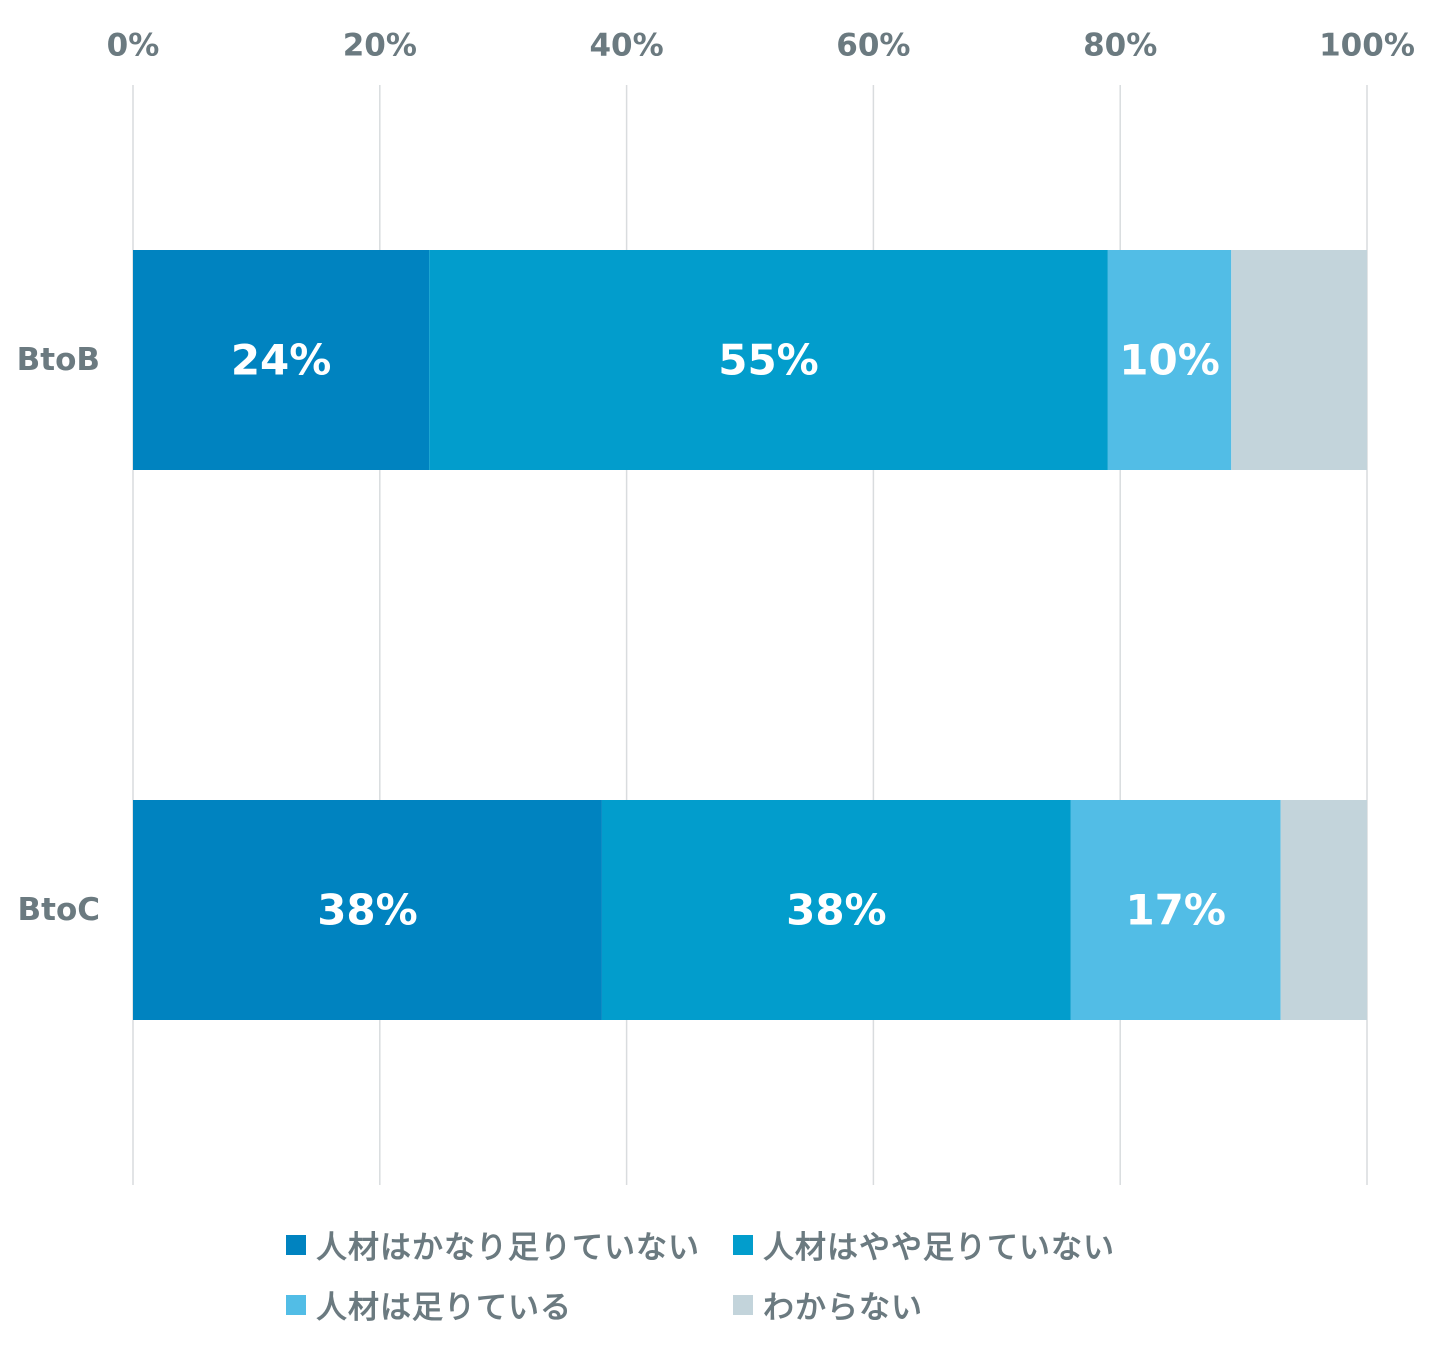 This screenshot has width=1442, height=1350. What do you see at coordinates (1120, 46) in the screenshot?
I see `x-tick-label: 80%` at bounding box center [1120, 46].